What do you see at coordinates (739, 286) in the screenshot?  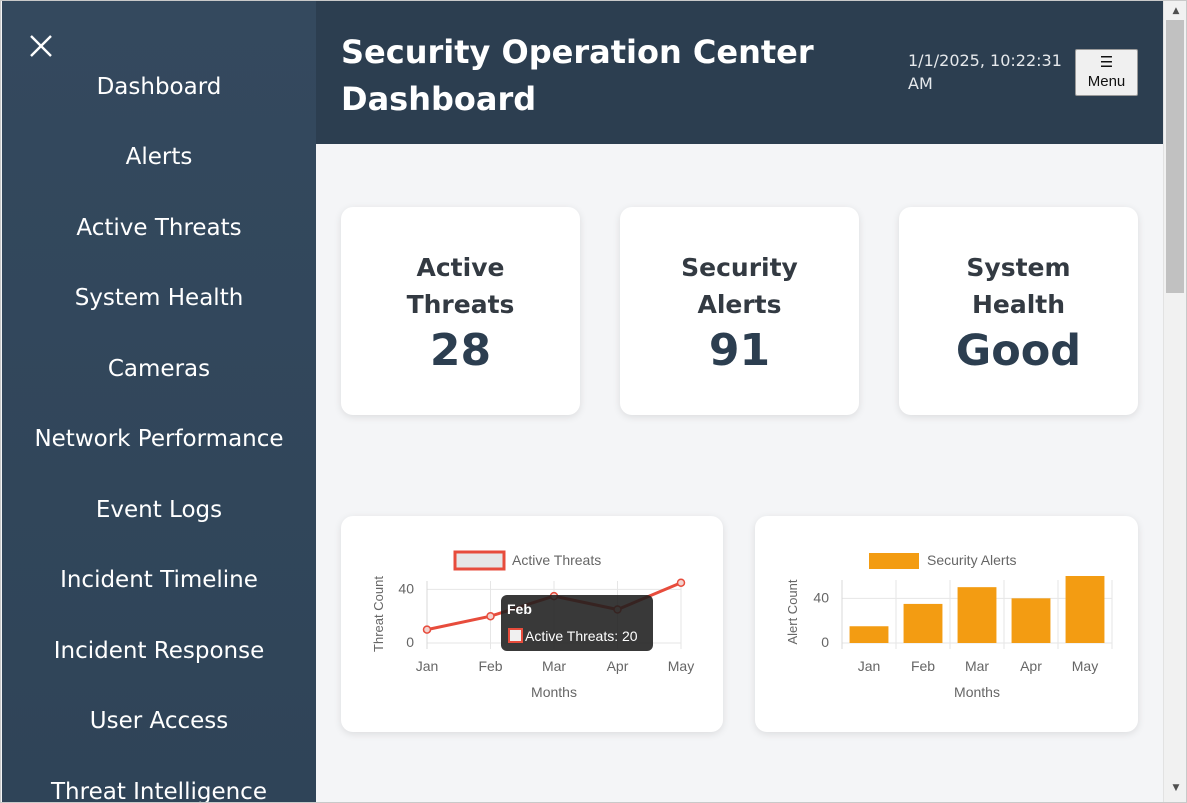 I see `stat-label: Security Alerts` at bounding box center [739, 286].